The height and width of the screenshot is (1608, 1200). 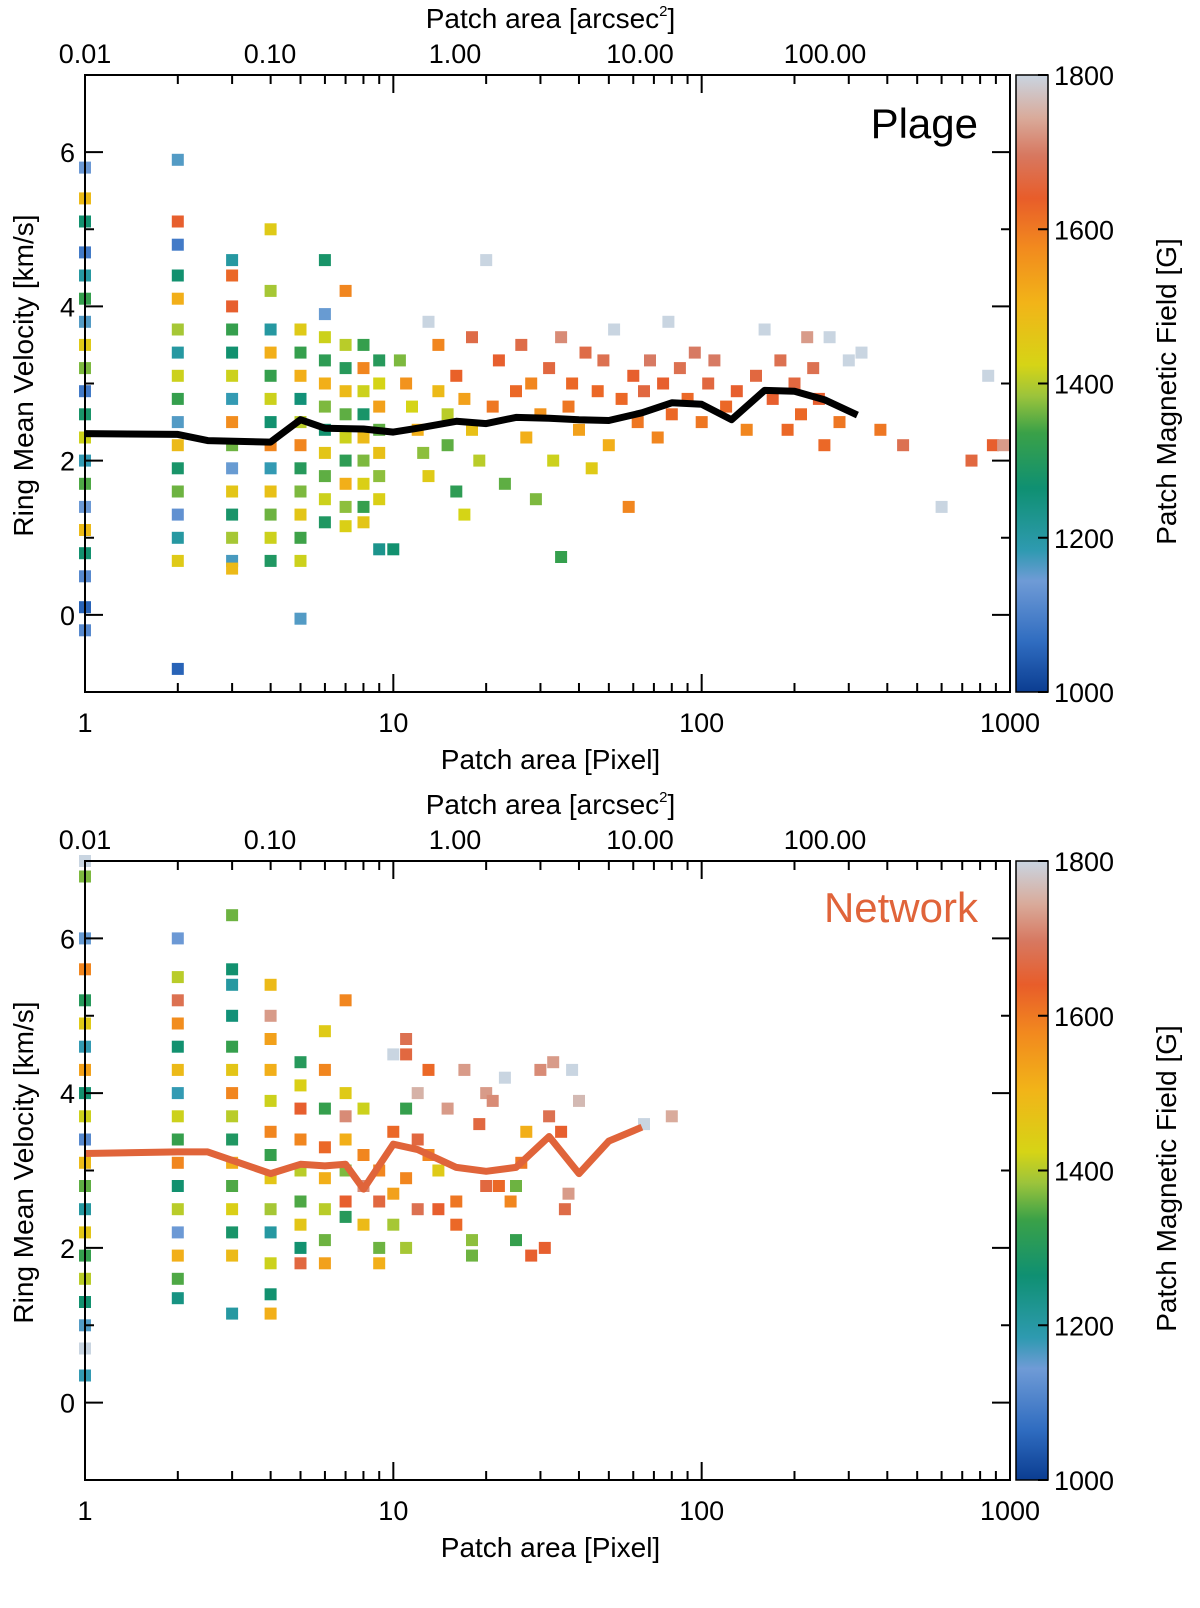 What do you see at coordinates (1076, 384) in the screenshot?
I see `plage-colorbar-ticks: 1000 1200 1400 1600 1800` at bounding box center [1076, 384].